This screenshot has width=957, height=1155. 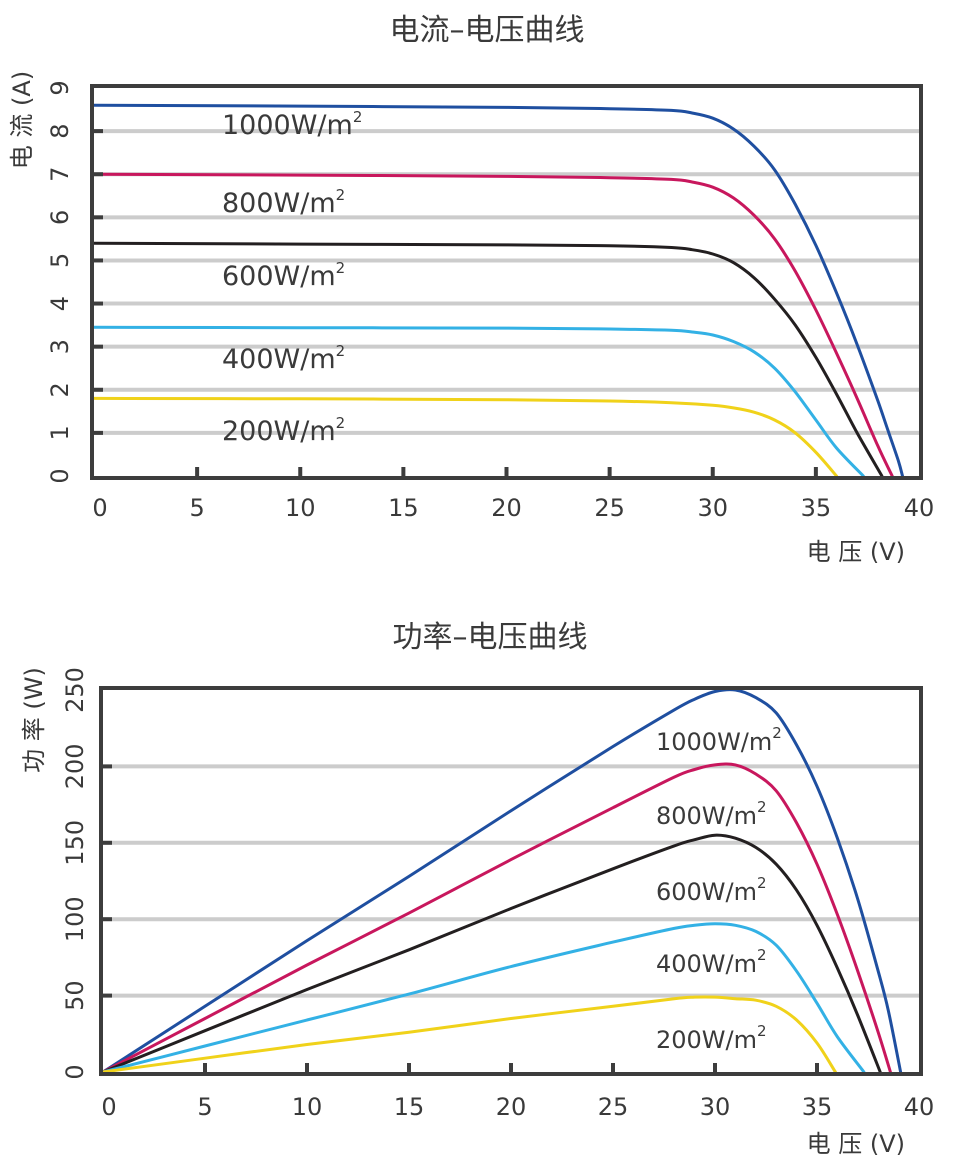 I want to click on y-tick-label: 200, so click(x=75, y=766).